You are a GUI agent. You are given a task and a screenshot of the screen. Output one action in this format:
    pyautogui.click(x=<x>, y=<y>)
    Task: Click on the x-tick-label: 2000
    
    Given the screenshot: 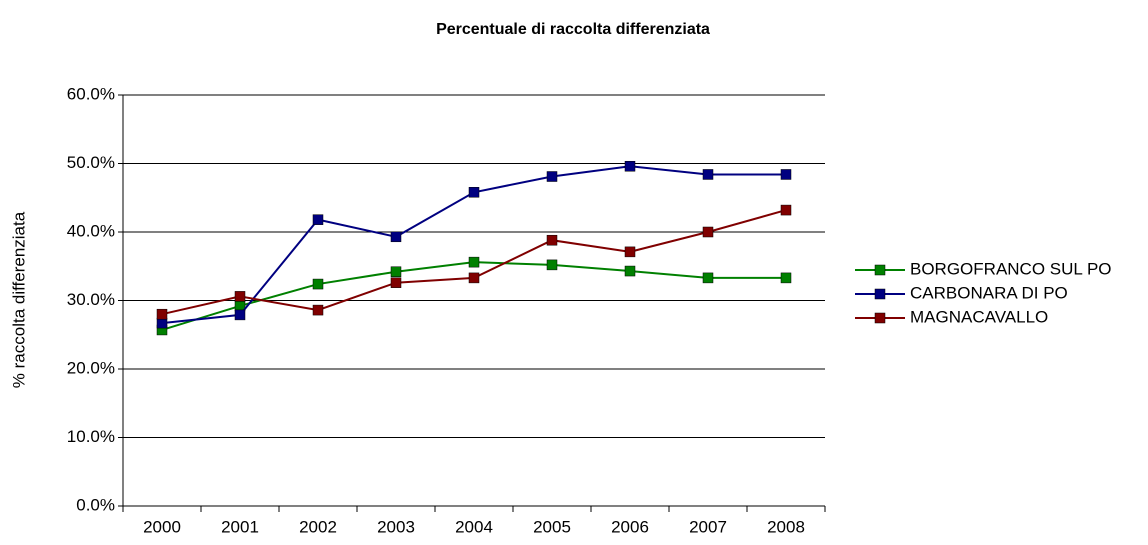 What is the action you would take?
    pyautogui.click(x=162, y=526)
    